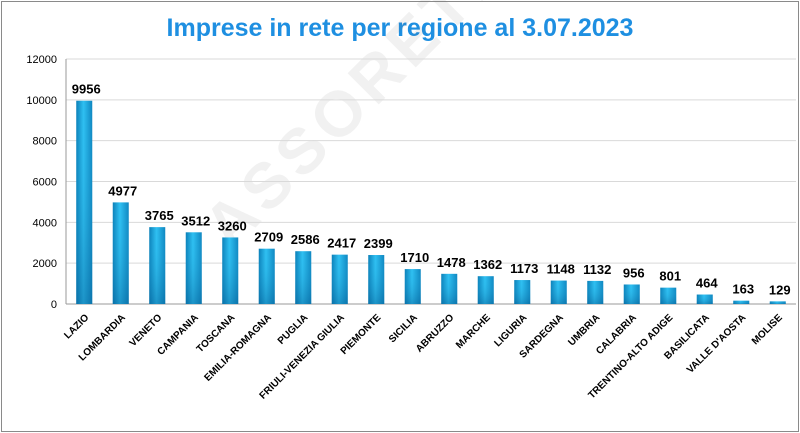 This screenshot has width=800, height=433. I want to click on data-label: 1148, so click(561, 269).